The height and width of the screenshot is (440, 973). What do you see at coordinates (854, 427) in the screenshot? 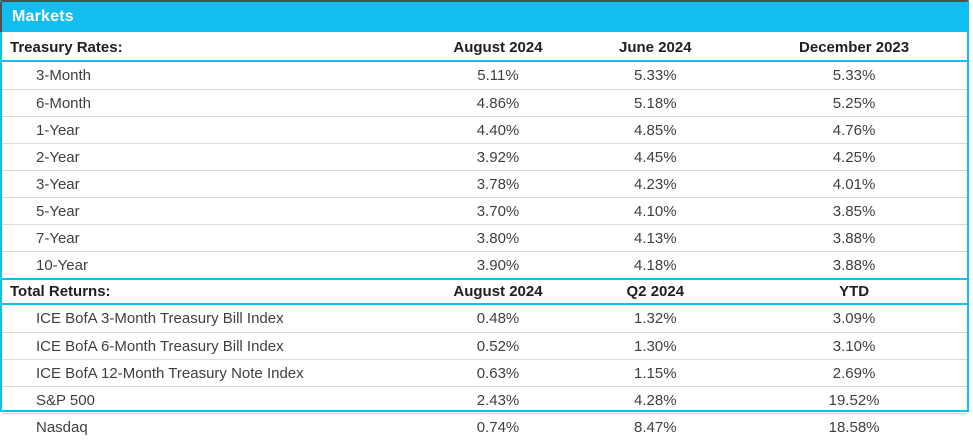
I see `cell-value: 18.58%` at bounding box center [854, 427].